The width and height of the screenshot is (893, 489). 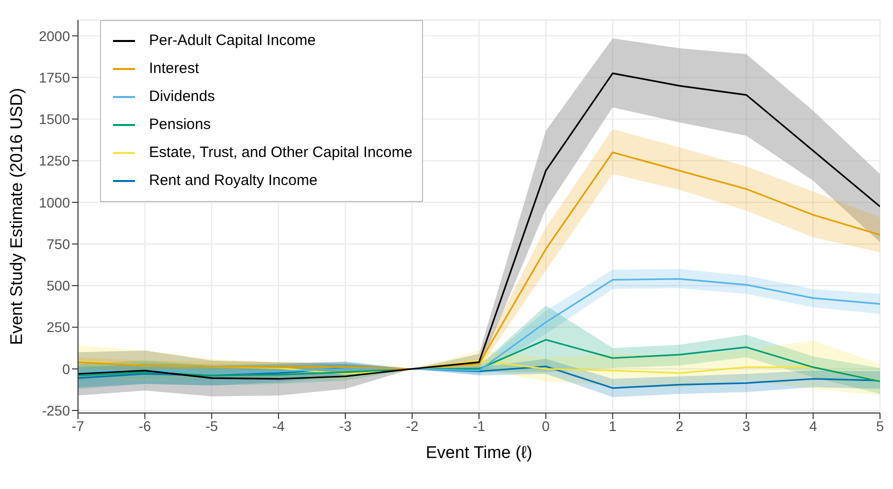 What do you see at coordinates (182, 97) in the screenshot?
I see `legend-label: Dividends` at bounding box center [182, 97].